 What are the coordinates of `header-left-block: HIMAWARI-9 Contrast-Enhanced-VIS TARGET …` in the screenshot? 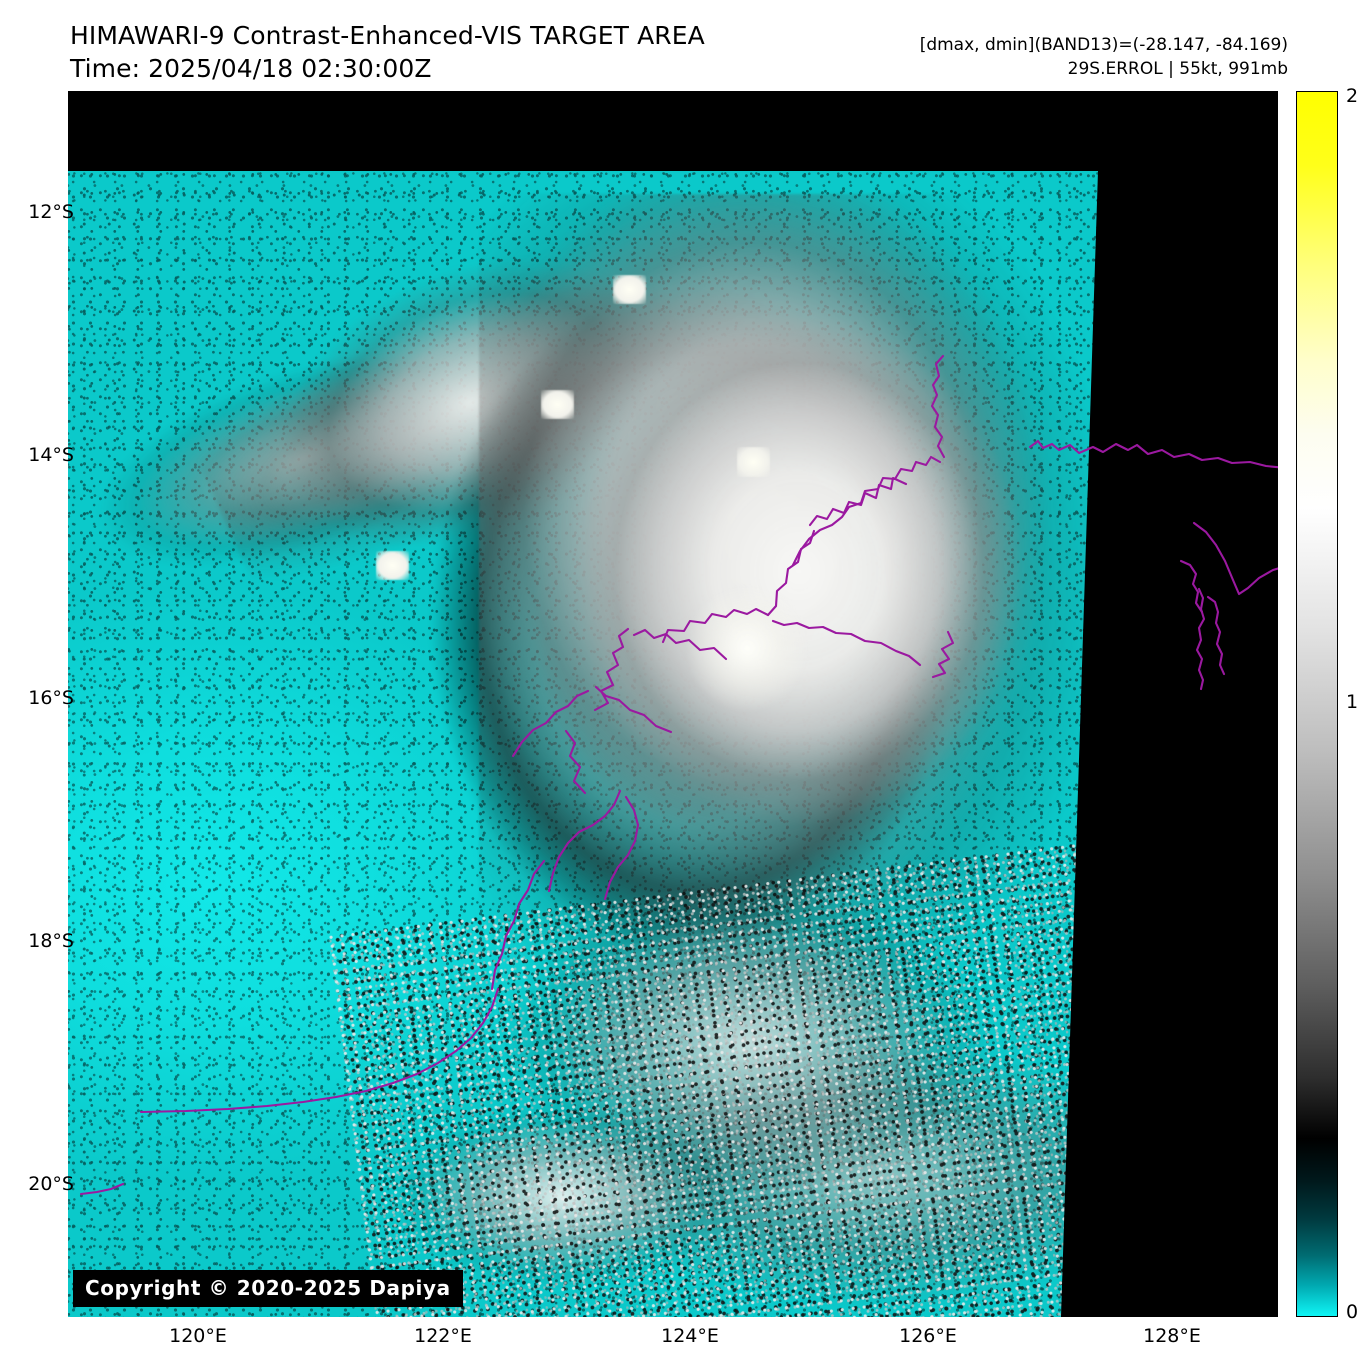 It's located at (470, 52).